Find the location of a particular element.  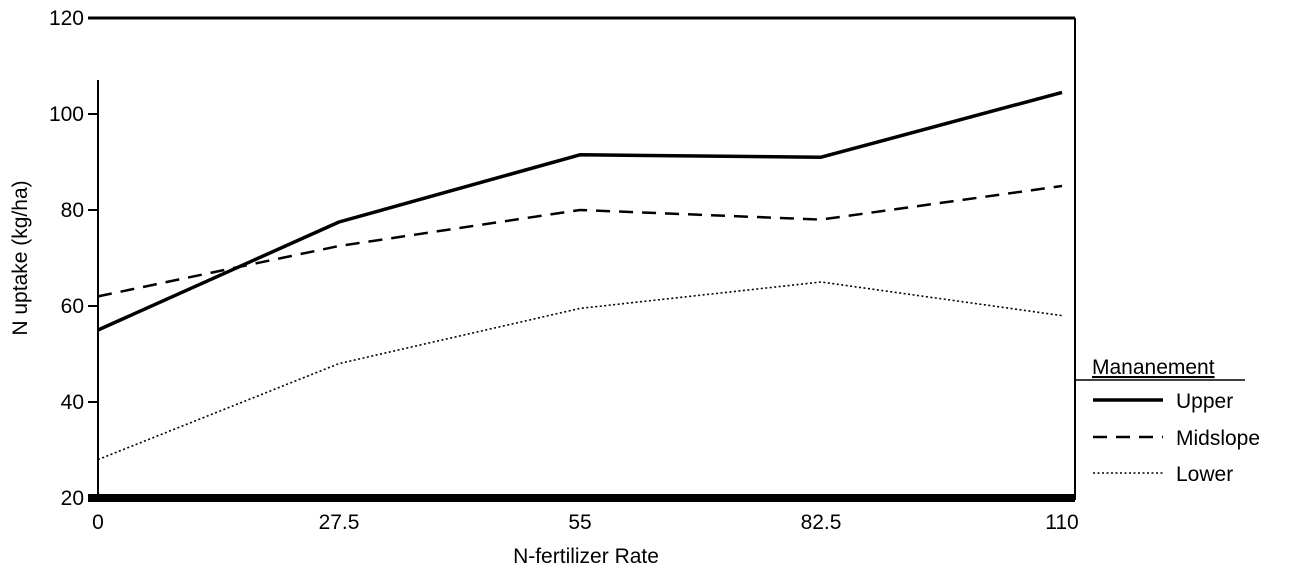

y-axis-ticks: 20 40 60 80 100 120 is located at coordinates (73, 258).